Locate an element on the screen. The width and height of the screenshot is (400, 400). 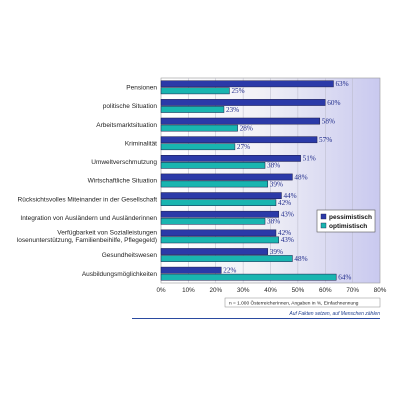
note-box is located at coordinates (302, 302).